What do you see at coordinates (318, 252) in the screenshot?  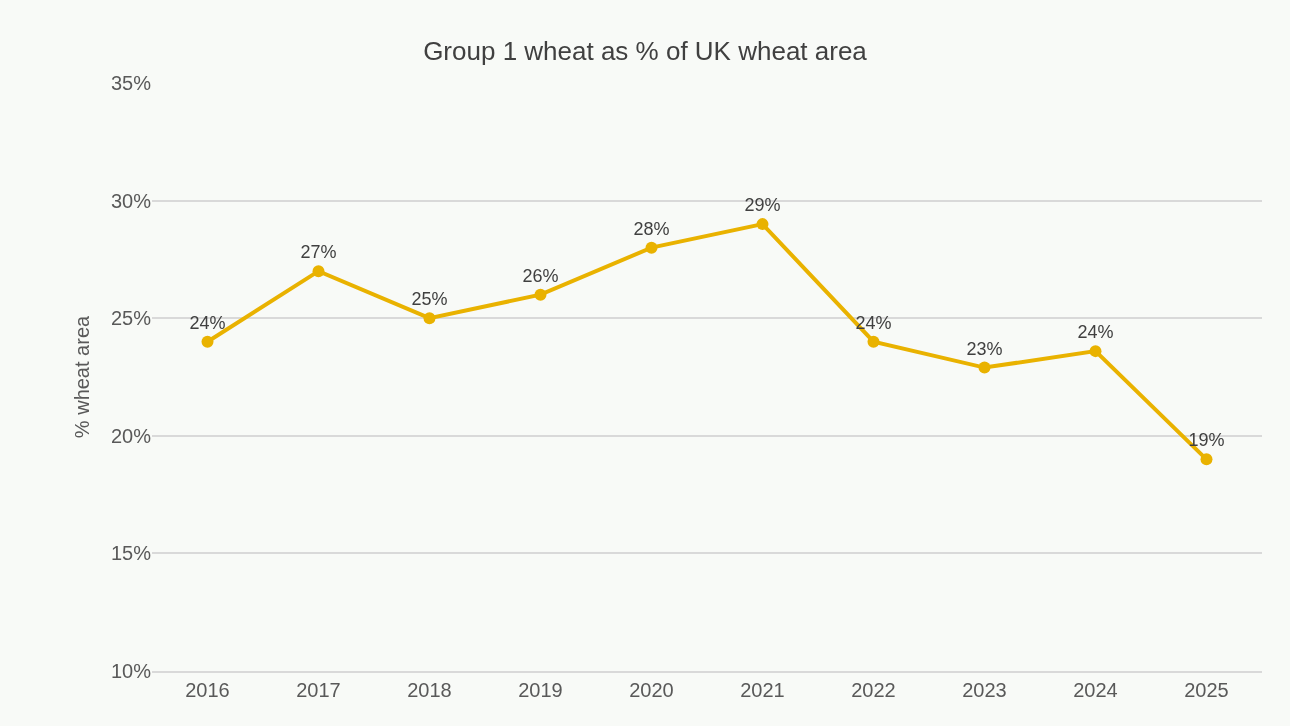 I see `data-label: 27%` at bounding box center [318, 252].